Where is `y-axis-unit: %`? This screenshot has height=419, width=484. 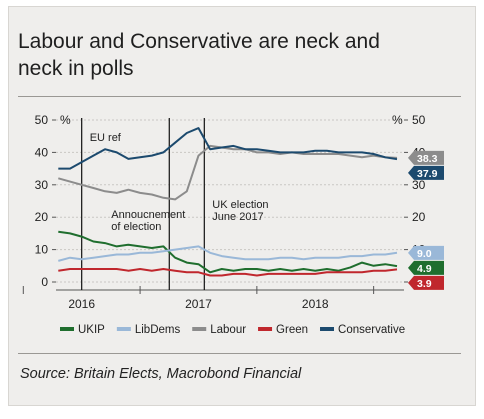
y-axis-unit: % is located at coordinates (65, 120).